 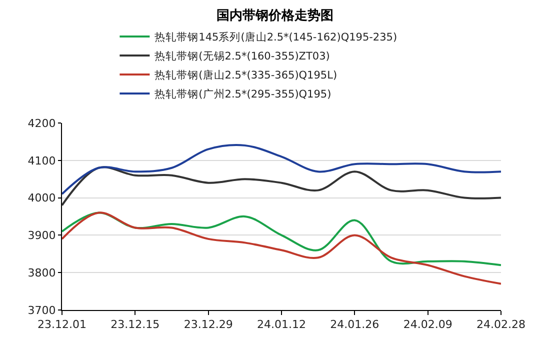 I want to click on y-tick-label: 3800, so click(x=42, y=273).